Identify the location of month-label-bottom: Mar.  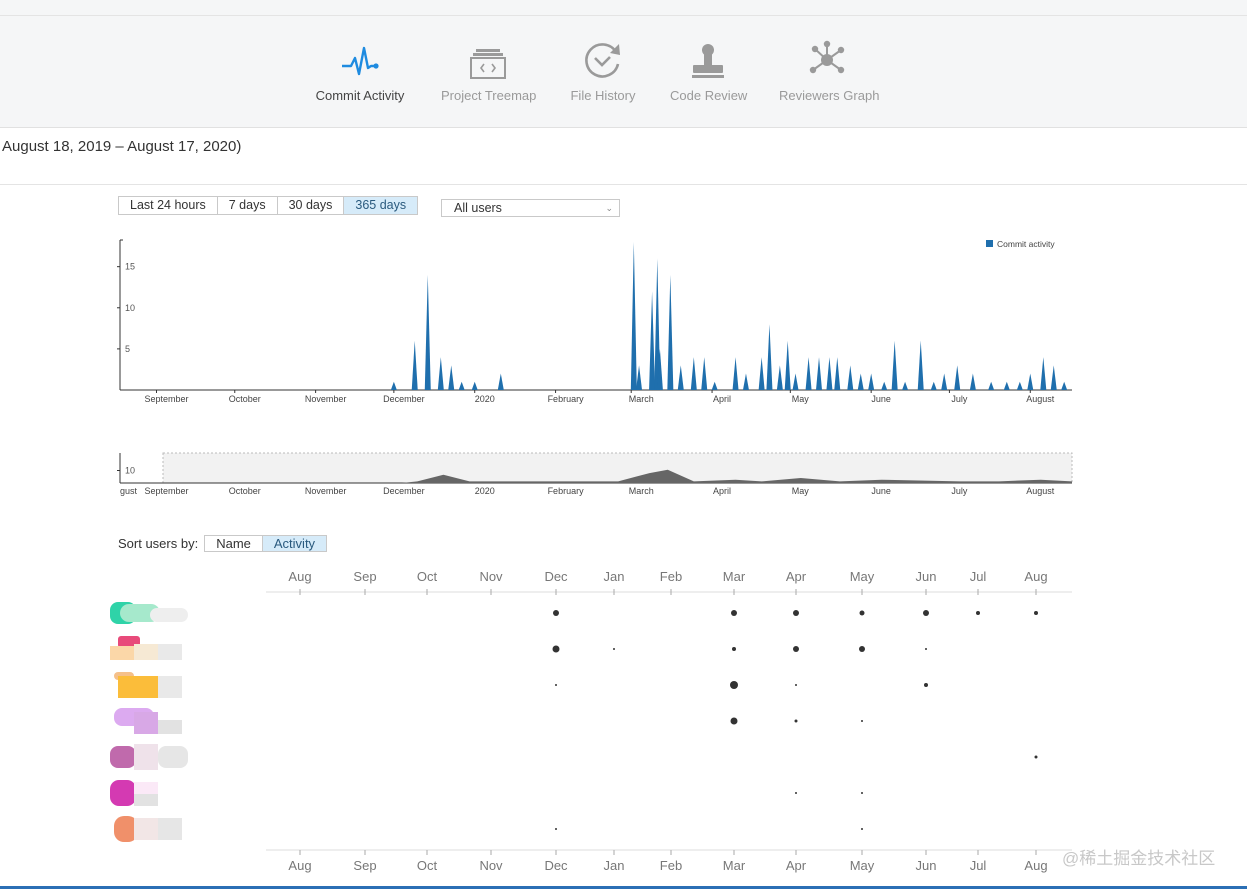
(734, 865).